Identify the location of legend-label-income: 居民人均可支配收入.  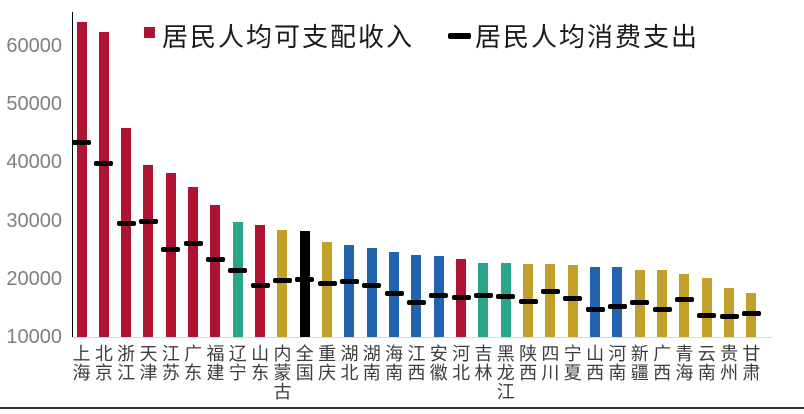
(288, 37).